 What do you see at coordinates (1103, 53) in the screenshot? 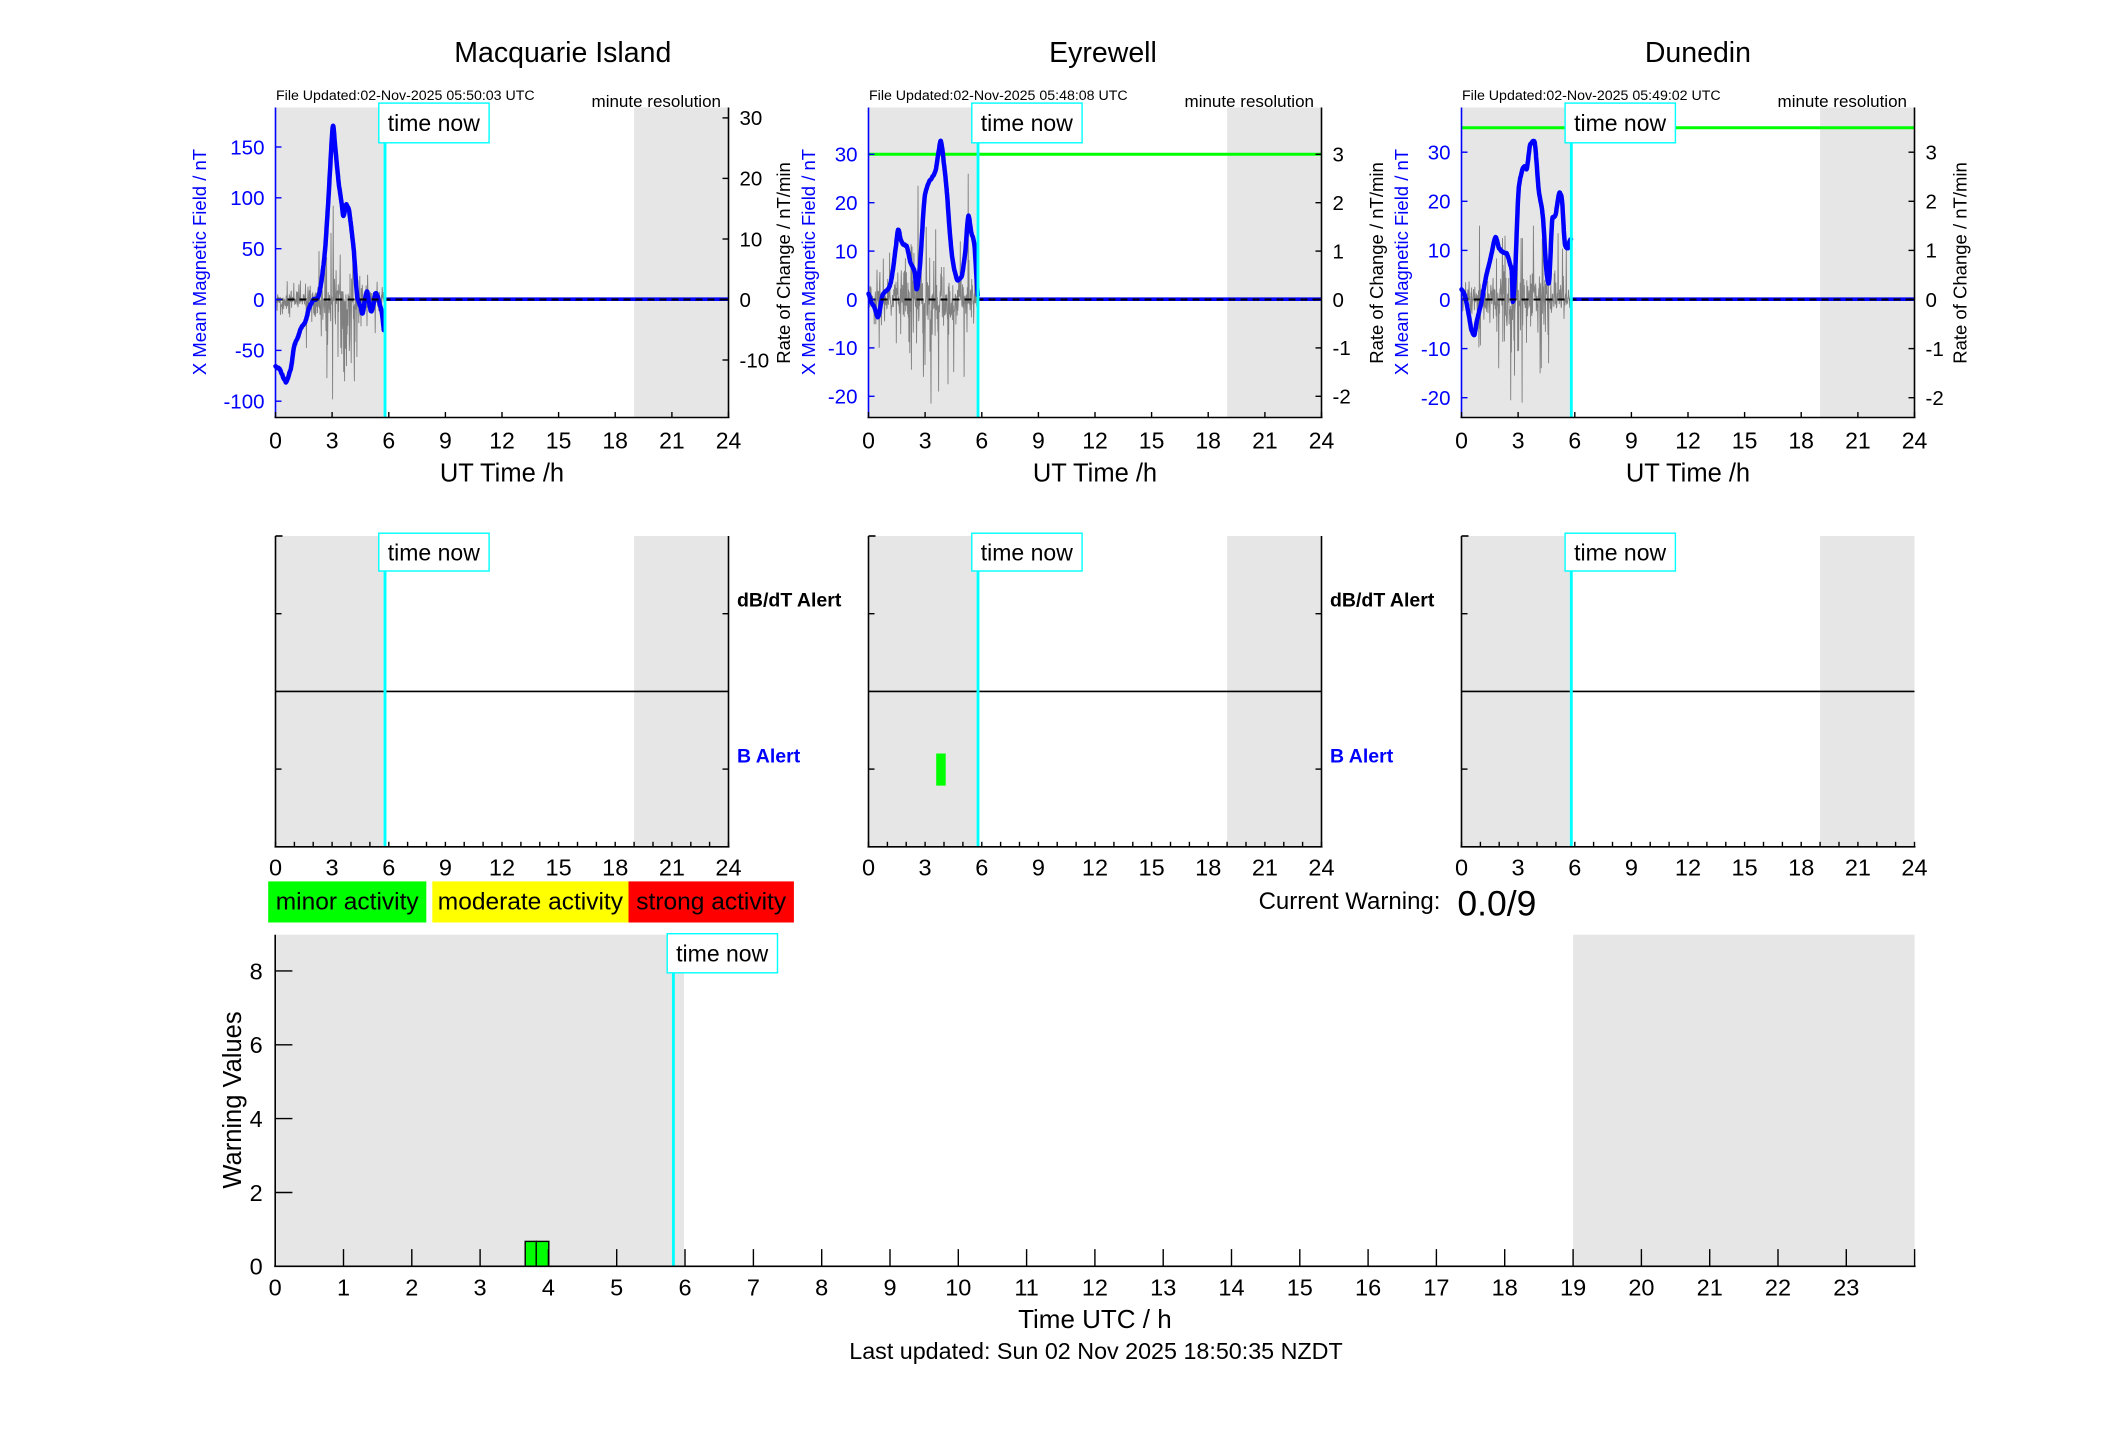
I see `svg-text: Eyrewell` at bounding box center [1103, 53].